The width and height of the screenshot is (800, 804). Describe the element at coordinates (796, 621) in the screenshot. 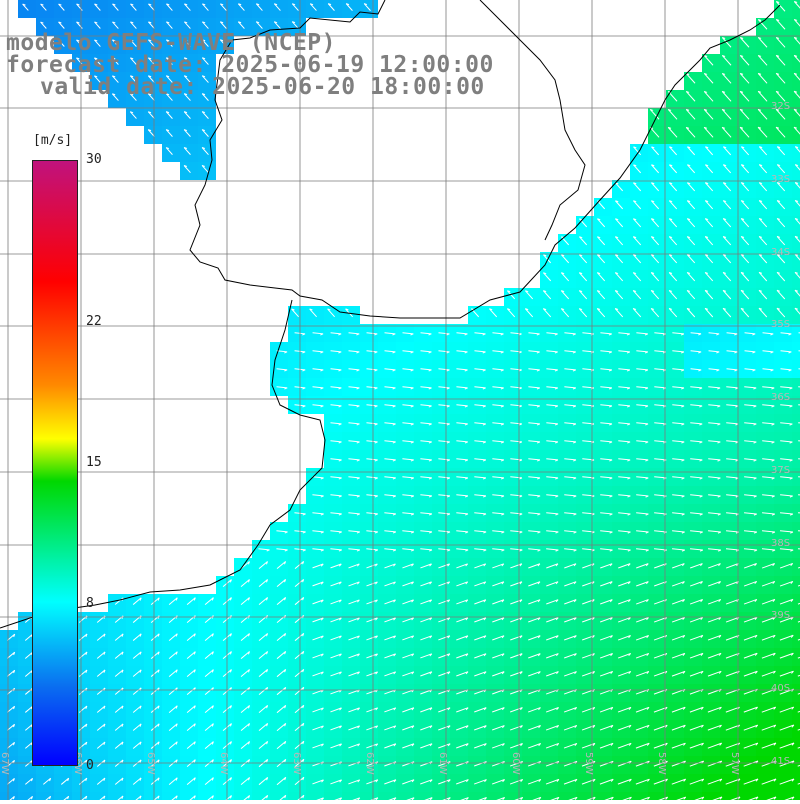

I see `wind-speed-cell` at that location.